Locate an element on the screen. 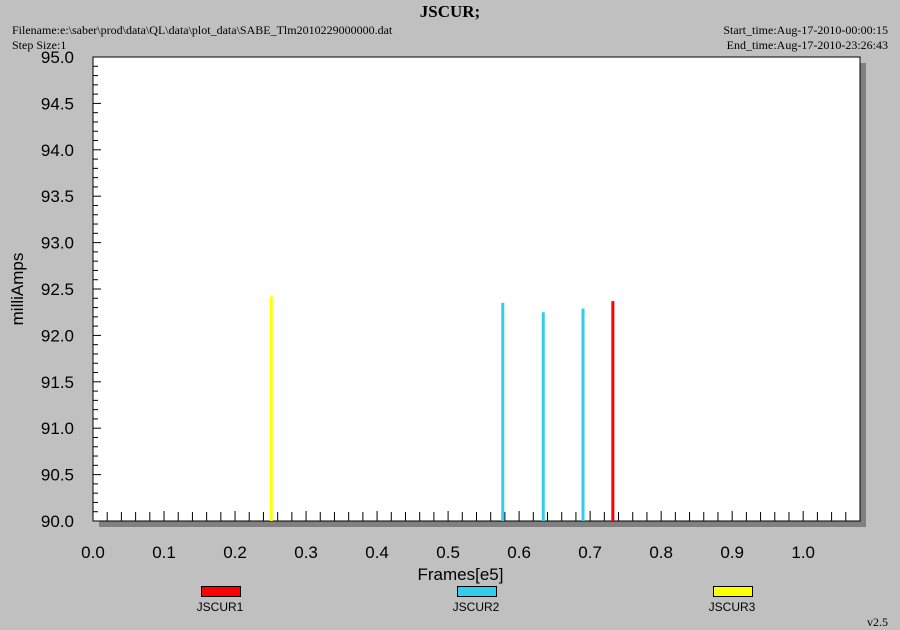 This screenshot has width=900, height=630. y-tick-label: 94.5 is located at coordinates (57, 103).